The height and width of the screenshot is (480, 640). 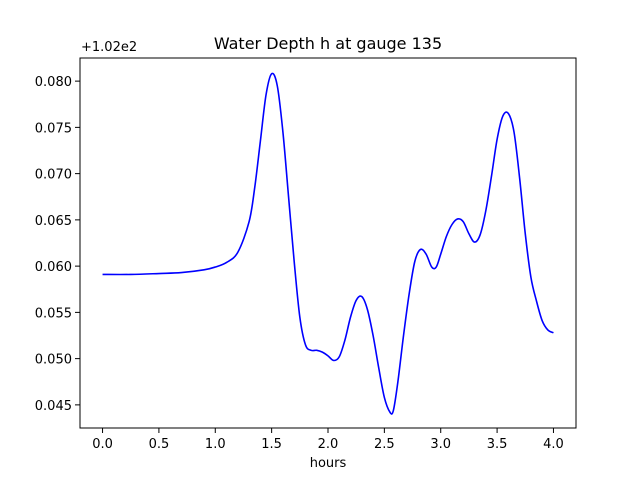 What do you see at coordinates (53, 267) in the screenshot?
I see `y-tick-label: 0.060` at bounding box center [53, 267].